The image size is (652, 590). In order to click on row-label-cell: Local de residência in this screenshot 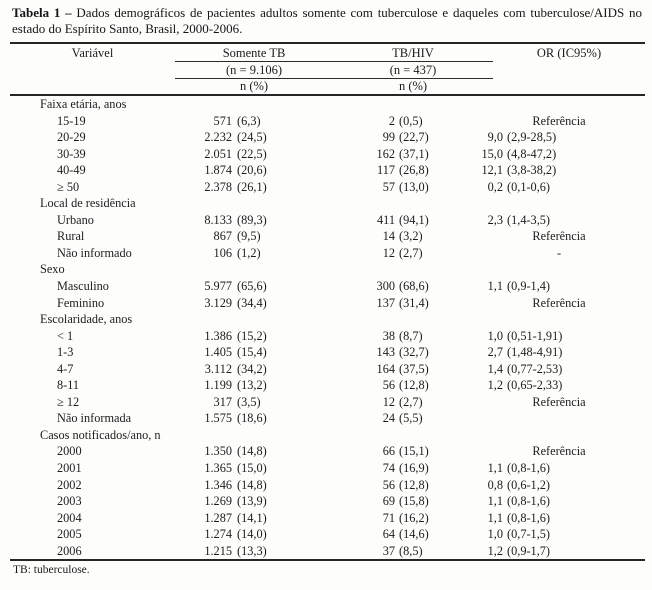, I will do `click(92, 203)`.